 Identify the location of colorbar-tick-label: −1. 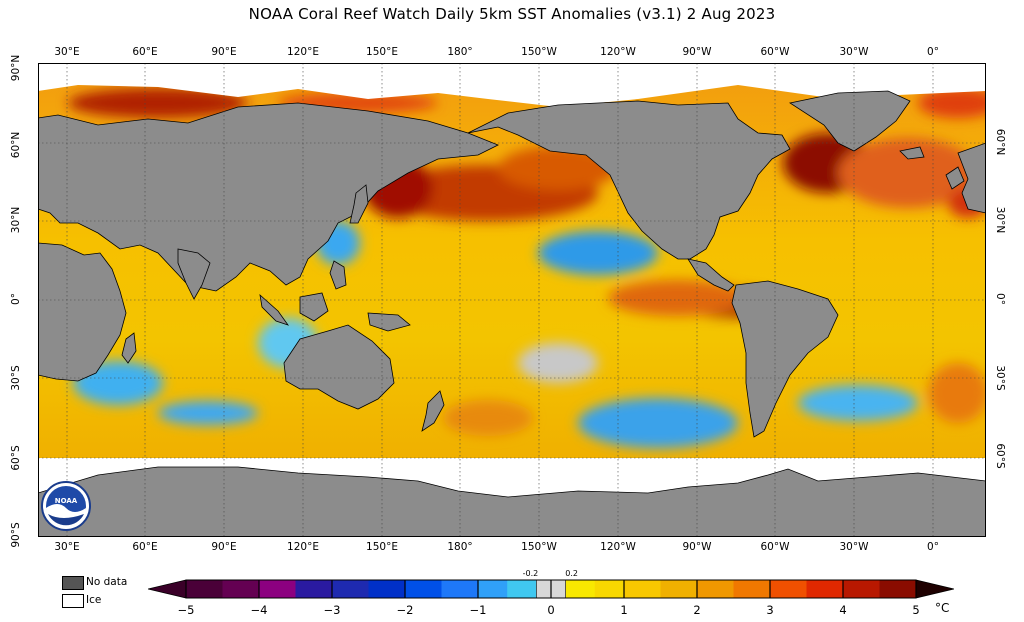
(478, 610).